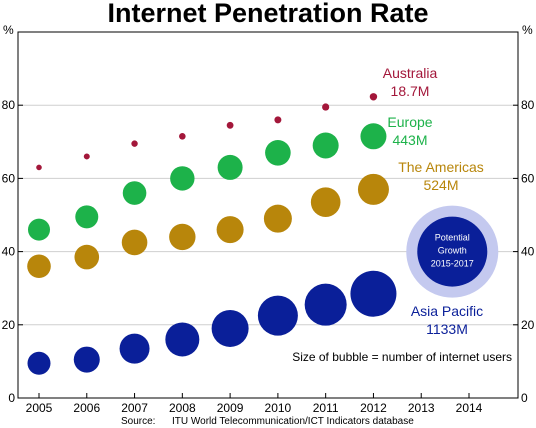 This screenshot has width=536, height=428. What do you see at coordinates (278, 408) in the screenshot?
I see `x-tick-label-2010: 2010` at bounding box center [278, 408].